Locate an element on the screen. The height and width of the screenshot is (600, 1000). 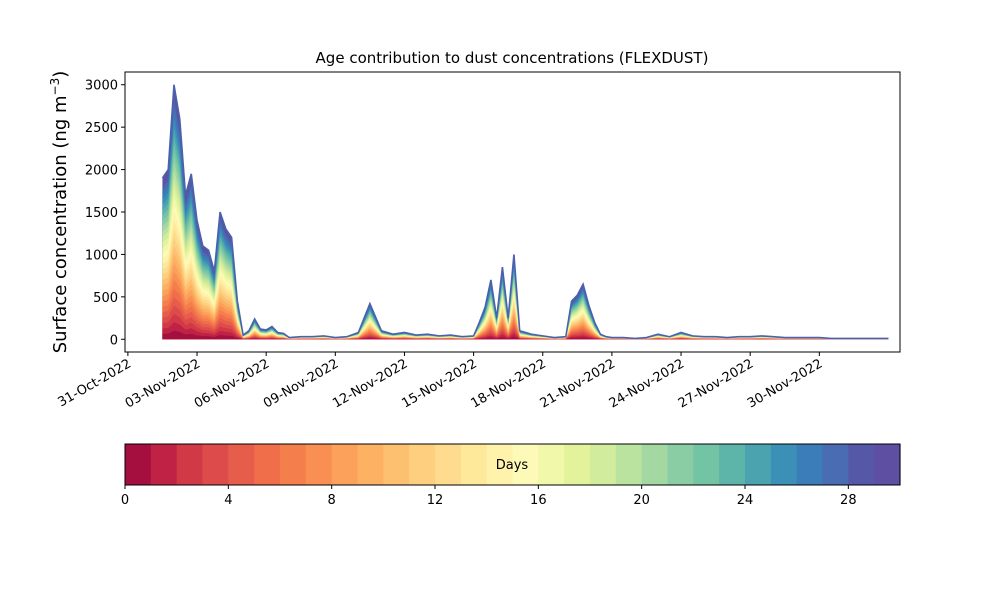
x-tick-label: 30-Nov-2022 is located at coordinates (785, 383).